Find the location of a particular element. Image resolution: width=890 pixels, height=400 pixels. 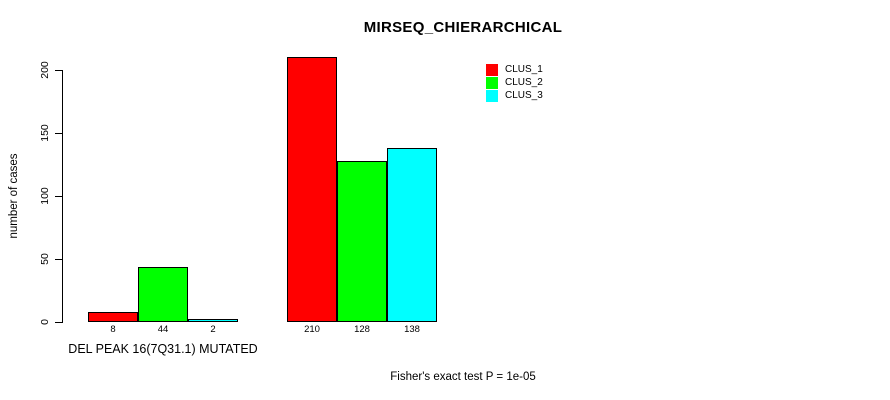

bar-value-label: 128 is located at coordinates (362, 329).